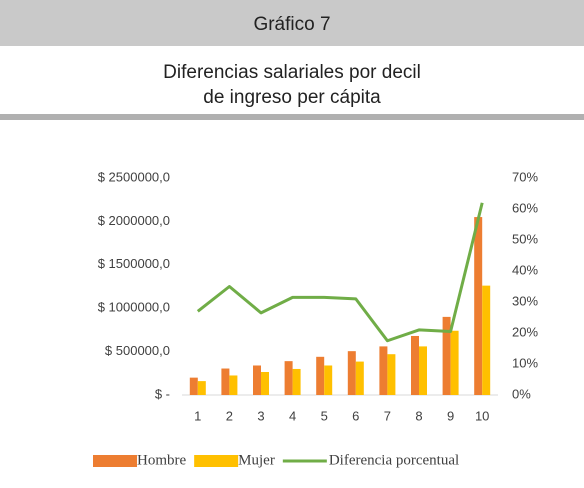 The height and width of the screenshot is (488, 584). I want to click on legend-label: Hombre, so click(161, 460).